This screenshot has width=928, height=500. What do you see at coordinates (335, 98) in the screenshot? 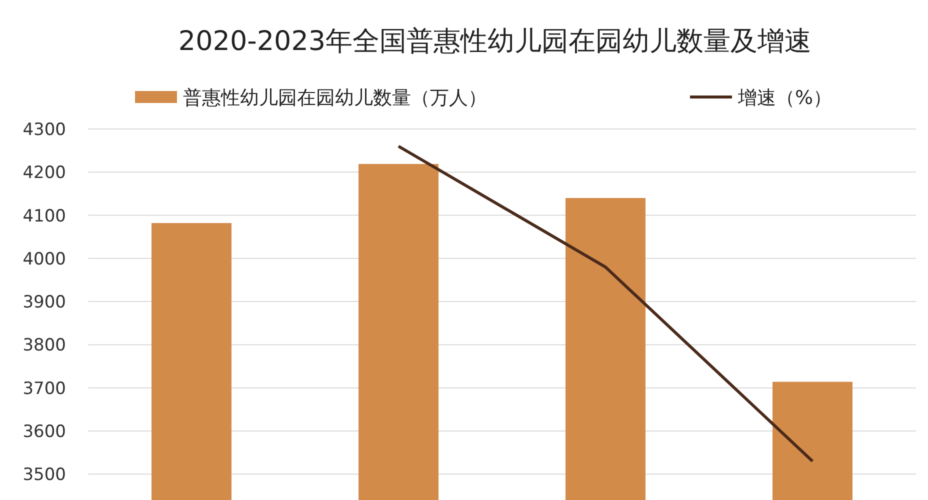
I see `legend-label: 普惠性幼儿园在园幼儿数量（万人）` at bounding box center [335, 98].